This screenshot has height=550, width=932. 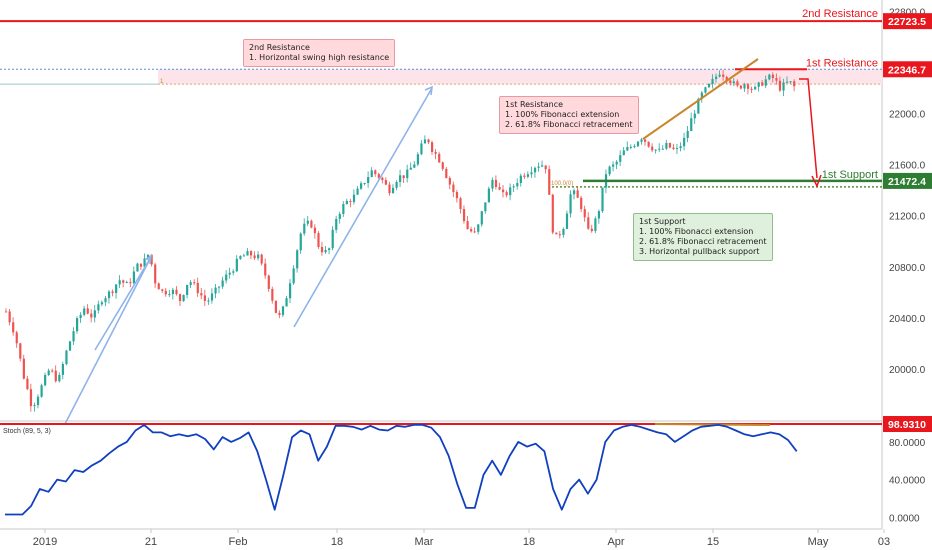 What do you see at coordinates (424, 542) in the screenshot?
I see `time-tick-label: Mar` at bounding box center [424, 542].